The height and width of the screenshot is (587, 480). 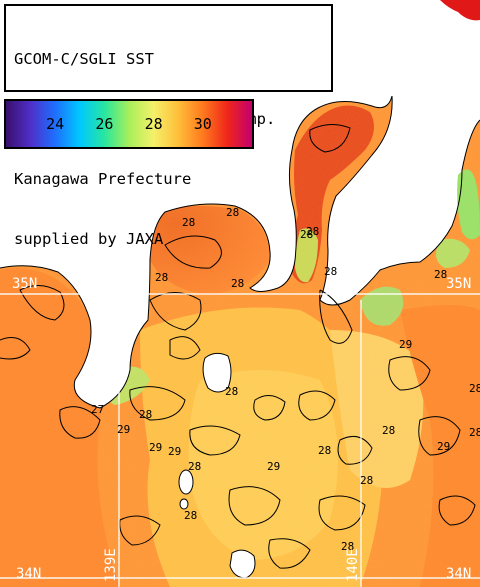 I want to click on color-legend: 24 26 28 30, so click(x=129, y=124).